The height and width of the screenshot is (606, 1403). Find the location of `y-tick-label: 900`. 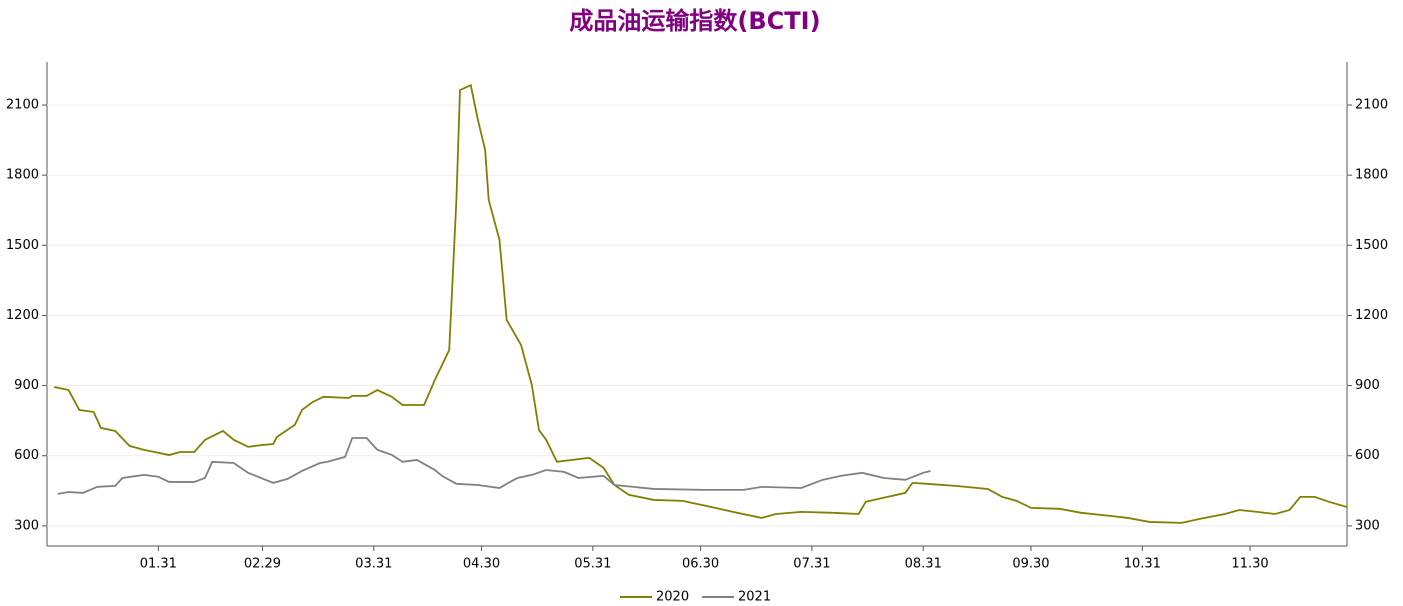

y-tick-label: 900 is located at coordinates (26, 385).